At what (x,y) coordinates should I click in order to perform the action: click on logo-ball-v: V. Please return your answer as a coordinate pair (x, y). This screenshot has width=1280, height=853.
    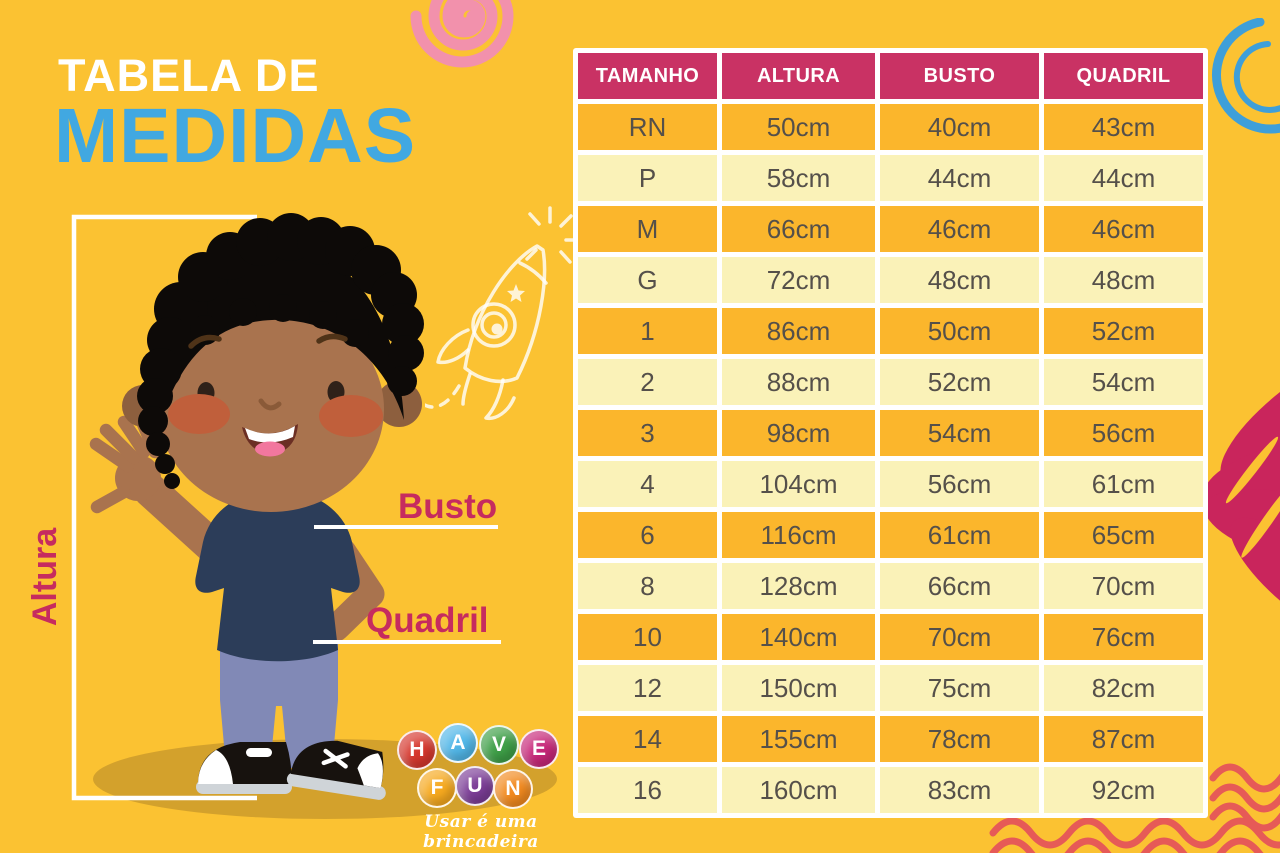
    Looking at the image, I should click on (499, 745).